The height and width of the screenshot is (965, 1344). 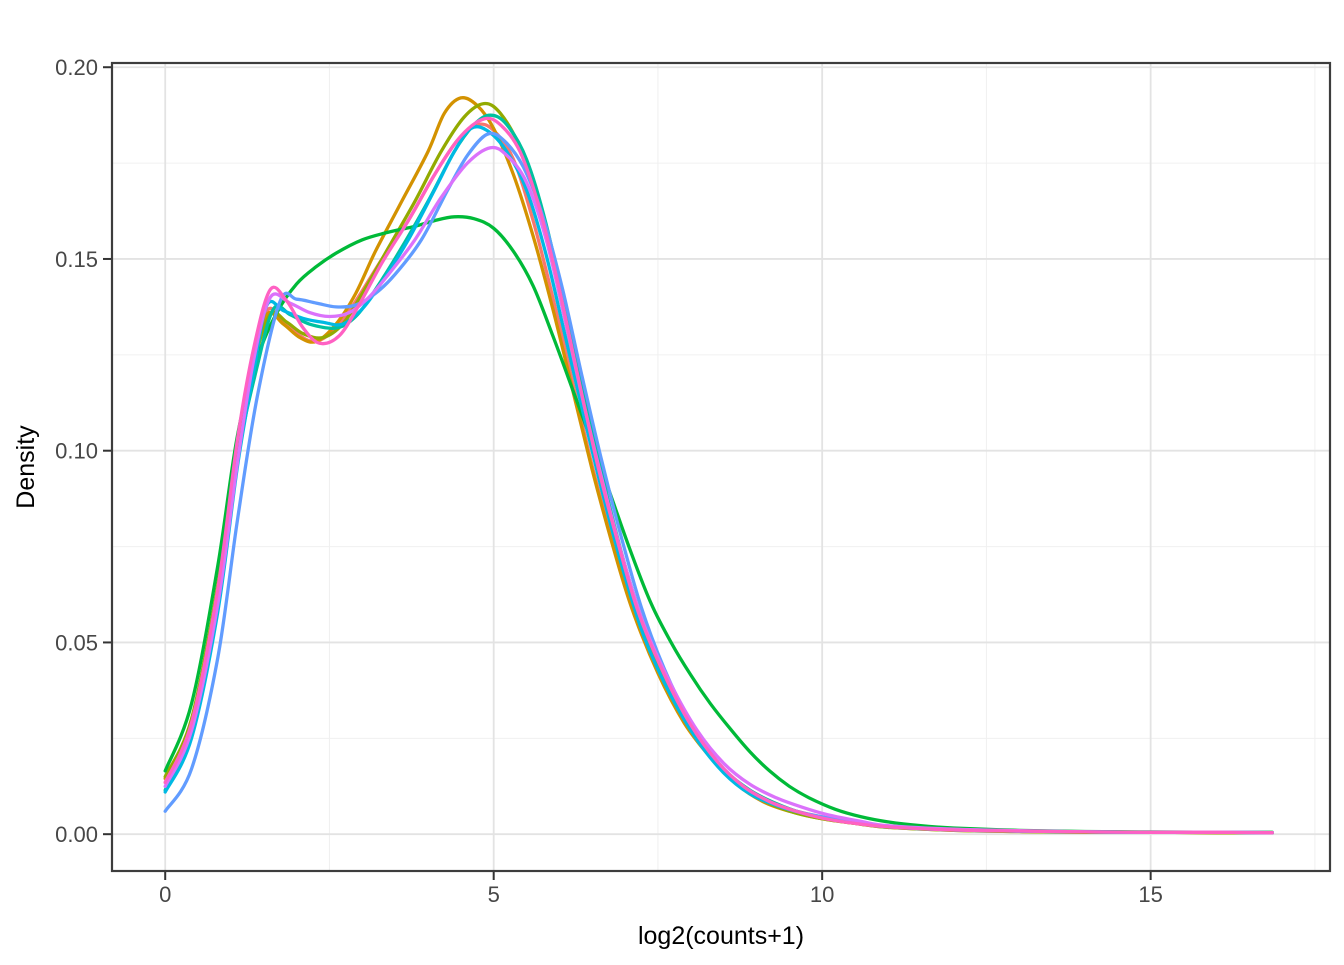 I want to click on x-tick-label: 0, so click(x=165, y=894).